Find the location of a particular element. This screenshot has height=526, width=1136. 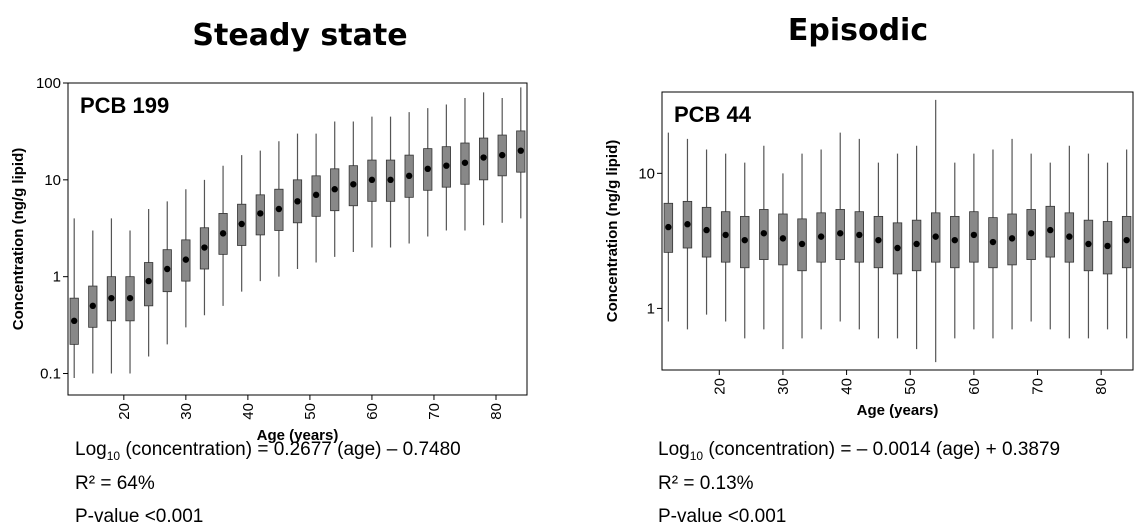

equation-rhs: (concentration) = 0.2677 (age) – 0.7480 is located at coordinates (290, 449).